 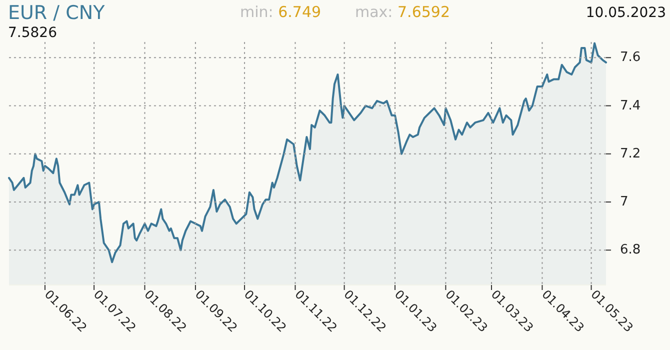 What do you see at coordinates (630, 250) in the screenshot?
I see `y-tick-label: 6.8` at bounding box center [630, 250].